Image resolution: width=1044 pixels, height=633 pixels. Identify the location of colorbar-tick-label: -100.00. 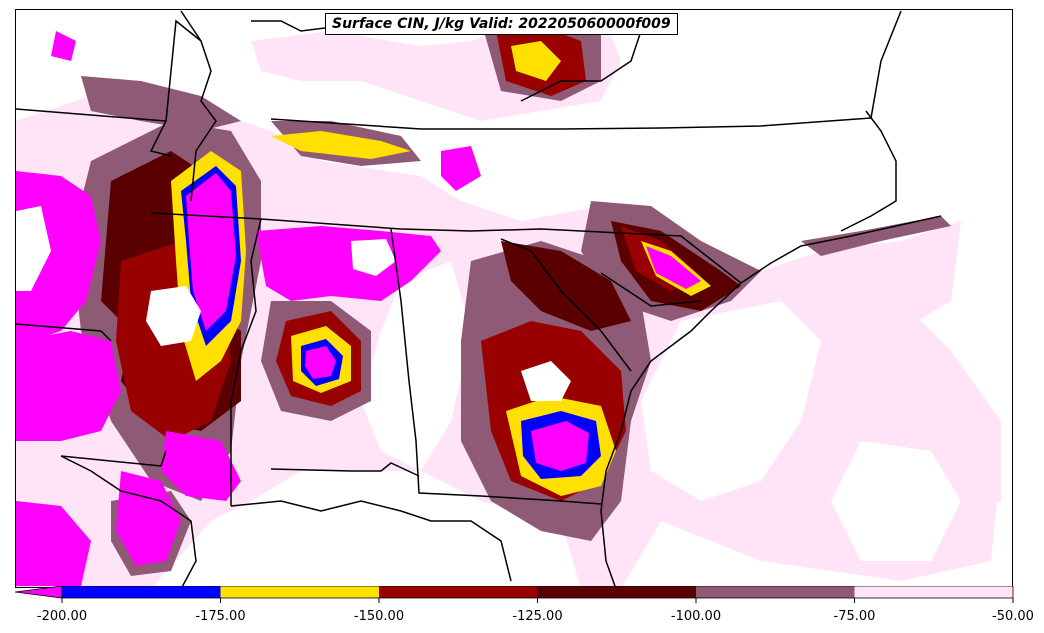
(696, 616).